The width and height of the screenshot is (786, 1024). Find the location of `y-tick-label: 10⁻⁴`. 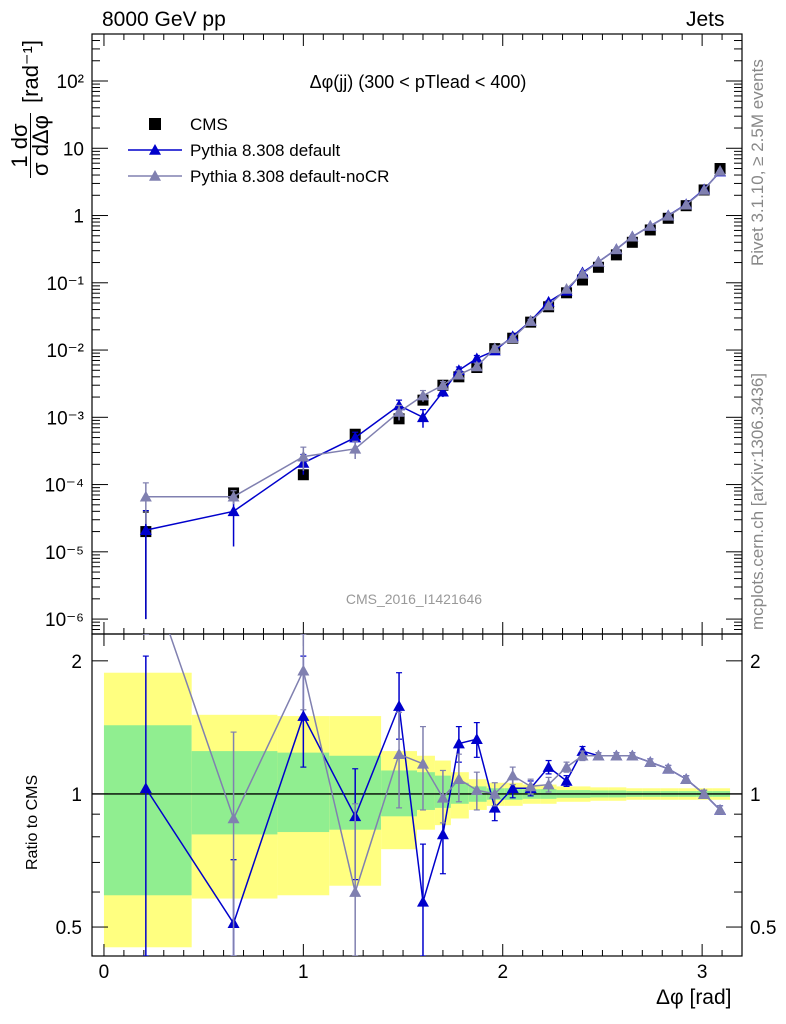

y-tick-label: 10⁻⁴ is located at coordinates (64, 486).